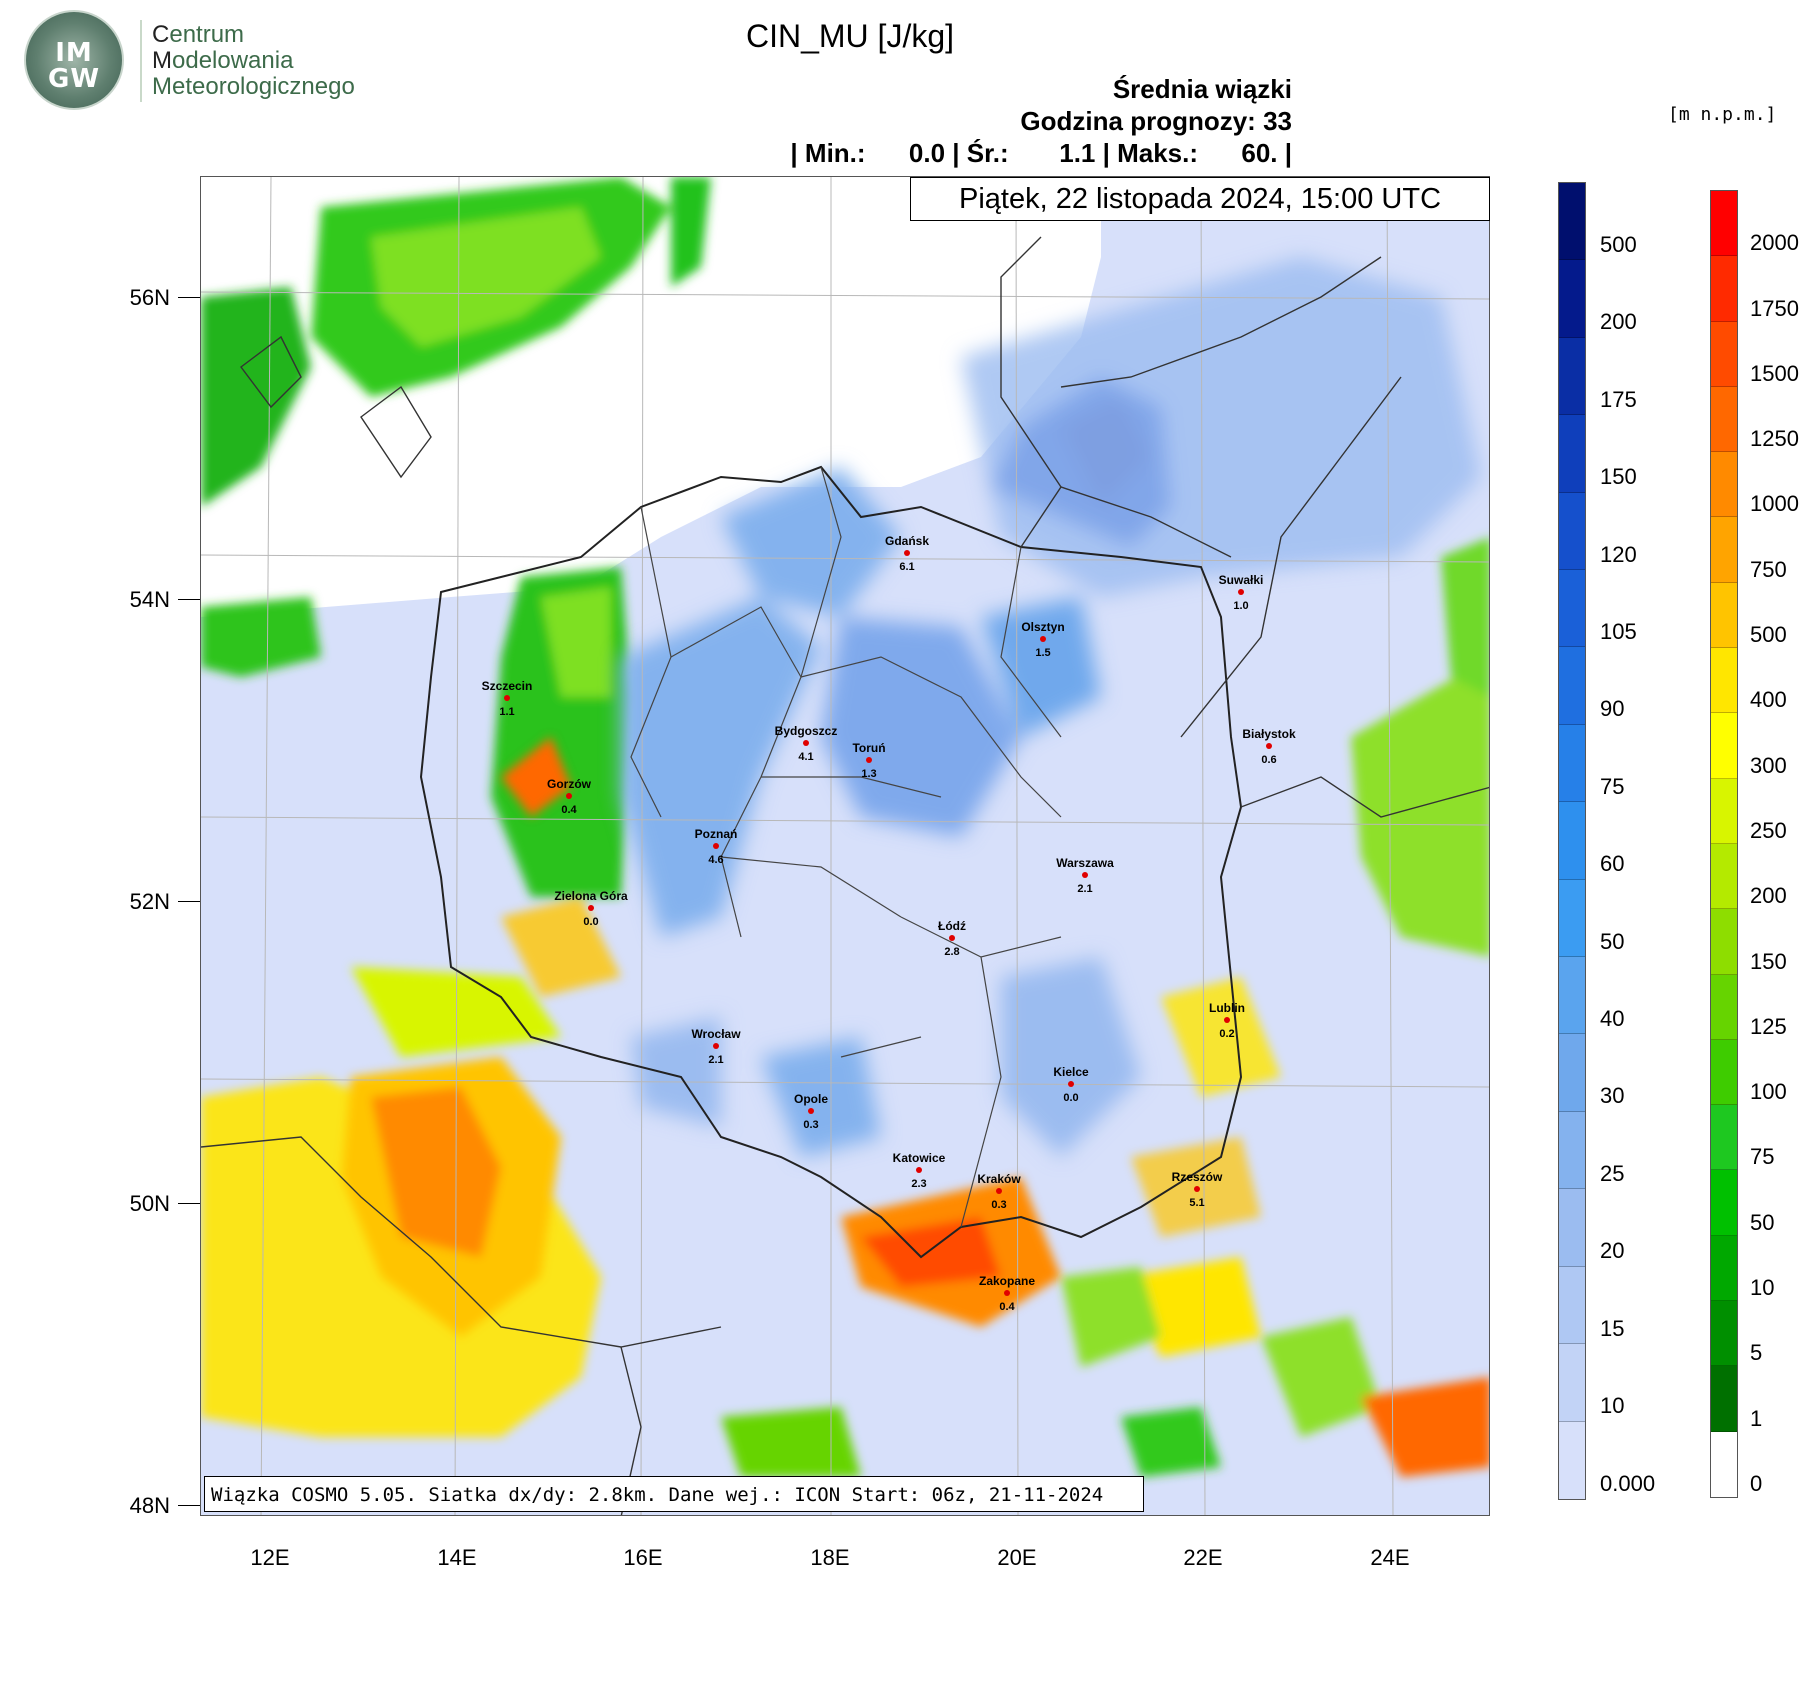  Describe the element at coordinates (1202, 89) in the screenshot. I see `ensemble-label: Średnia wiązki` at that location.